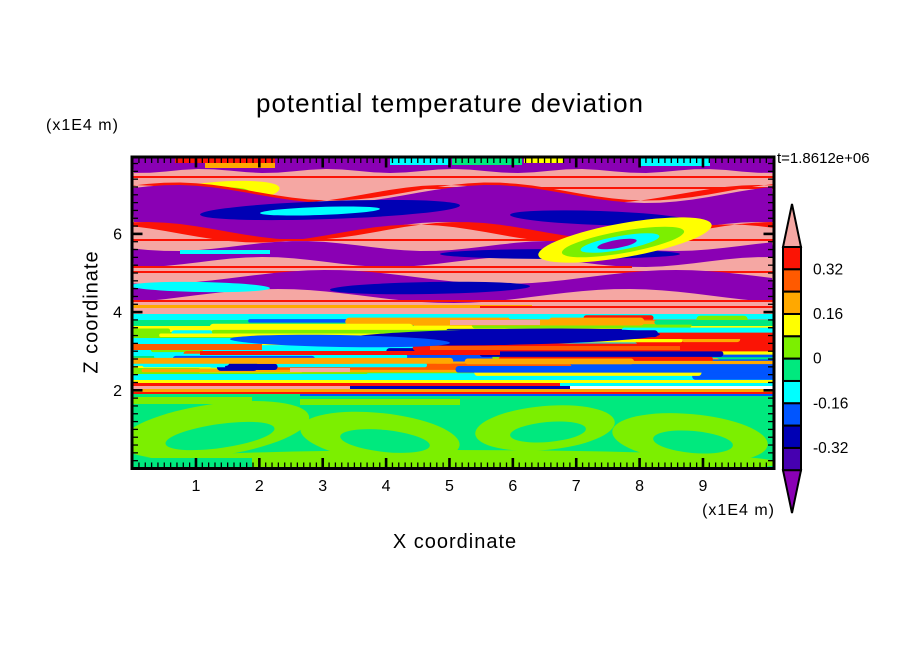 This screenshot has height=654, width=904. Describe the element at coordinates (82, 125) in the screenshot. I see `z-axis-unit-label: (x1E4 m)` at that location.